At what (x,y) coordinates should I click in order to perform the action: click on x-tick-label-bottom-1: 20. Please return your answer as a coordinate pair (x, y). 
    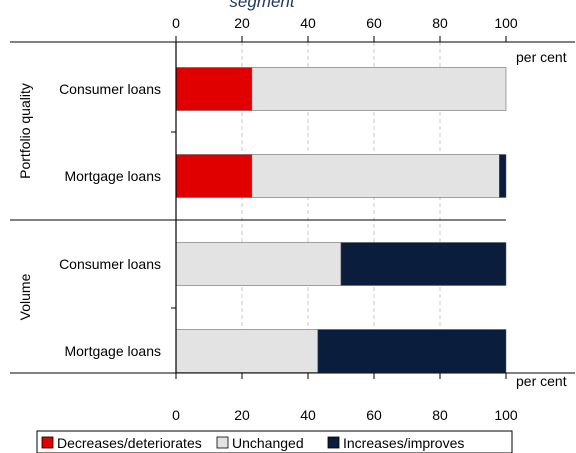
    Looking at the image, I should click on (242, 415).